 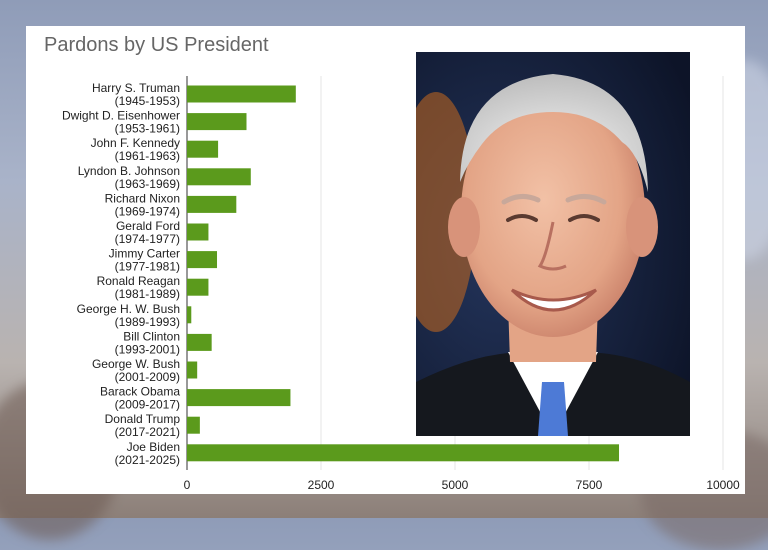 I want to click on category-label: Richard Nixon, so click(x=142, y=198).